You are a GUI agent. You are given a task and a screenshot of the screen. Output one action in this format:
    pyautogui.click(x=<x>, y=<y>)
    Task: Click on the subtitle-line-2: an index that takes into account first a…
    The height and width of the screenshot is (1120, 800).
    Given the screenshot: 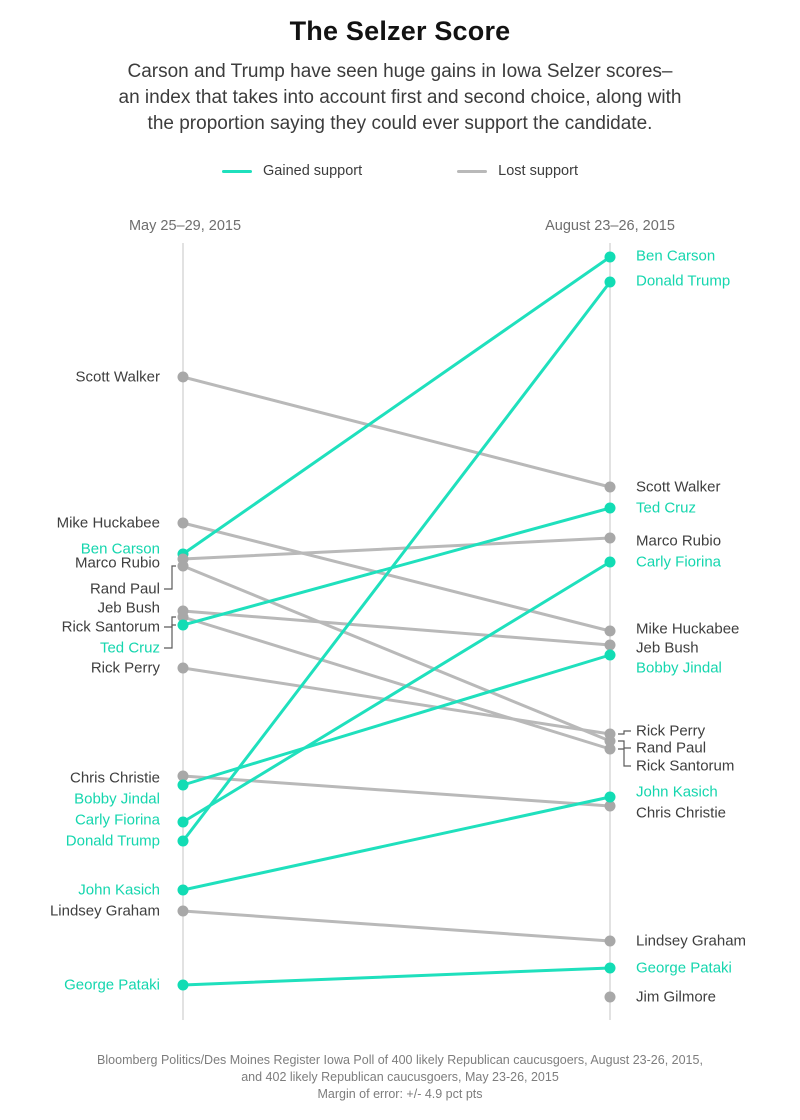 What is the action you would take?
    pyautogui.click(x=400, y=97)
    